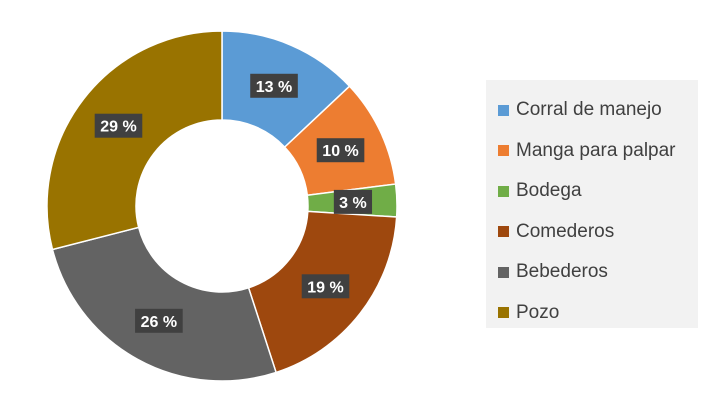 This screenshot has width=701, height=414. I want to click on data-label-bebederos: 26 %, so click(159, 320).